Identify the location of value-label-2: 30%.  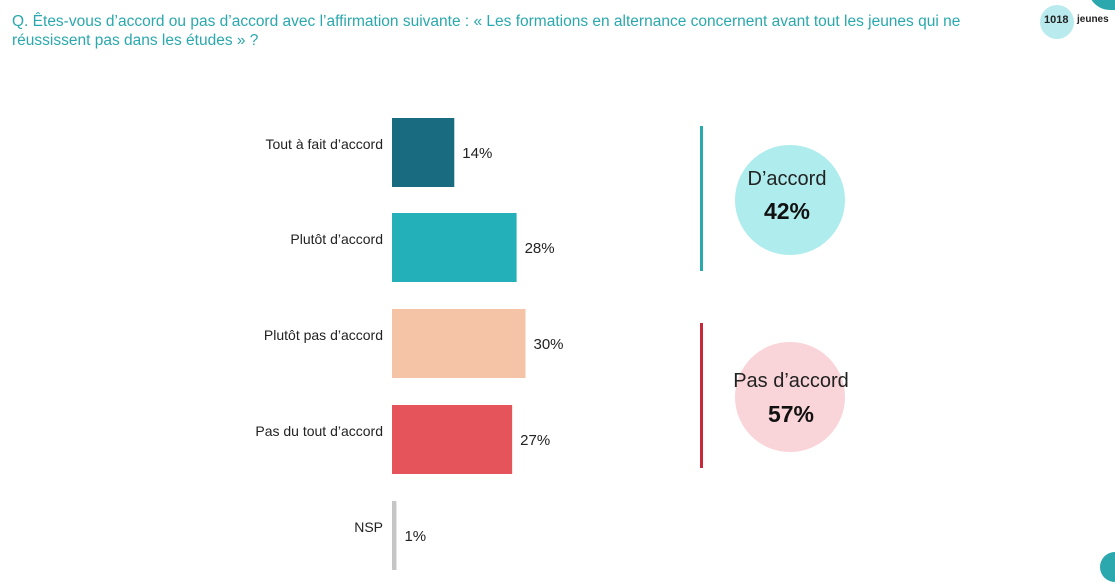
(549, 344).